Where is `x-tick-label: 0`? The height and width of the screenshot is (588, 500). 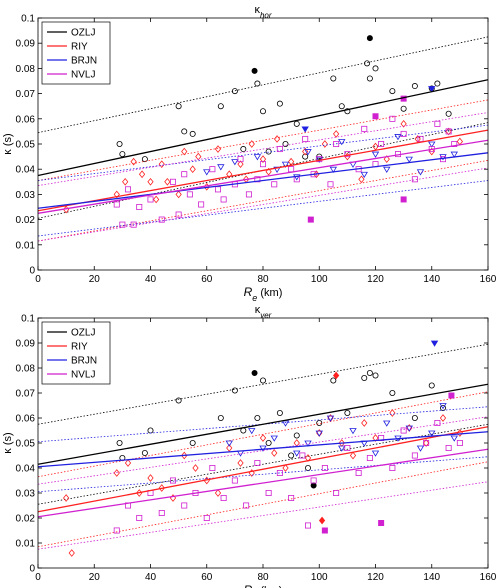 x-tick-label: 0 is located at coordinates (38, 577).